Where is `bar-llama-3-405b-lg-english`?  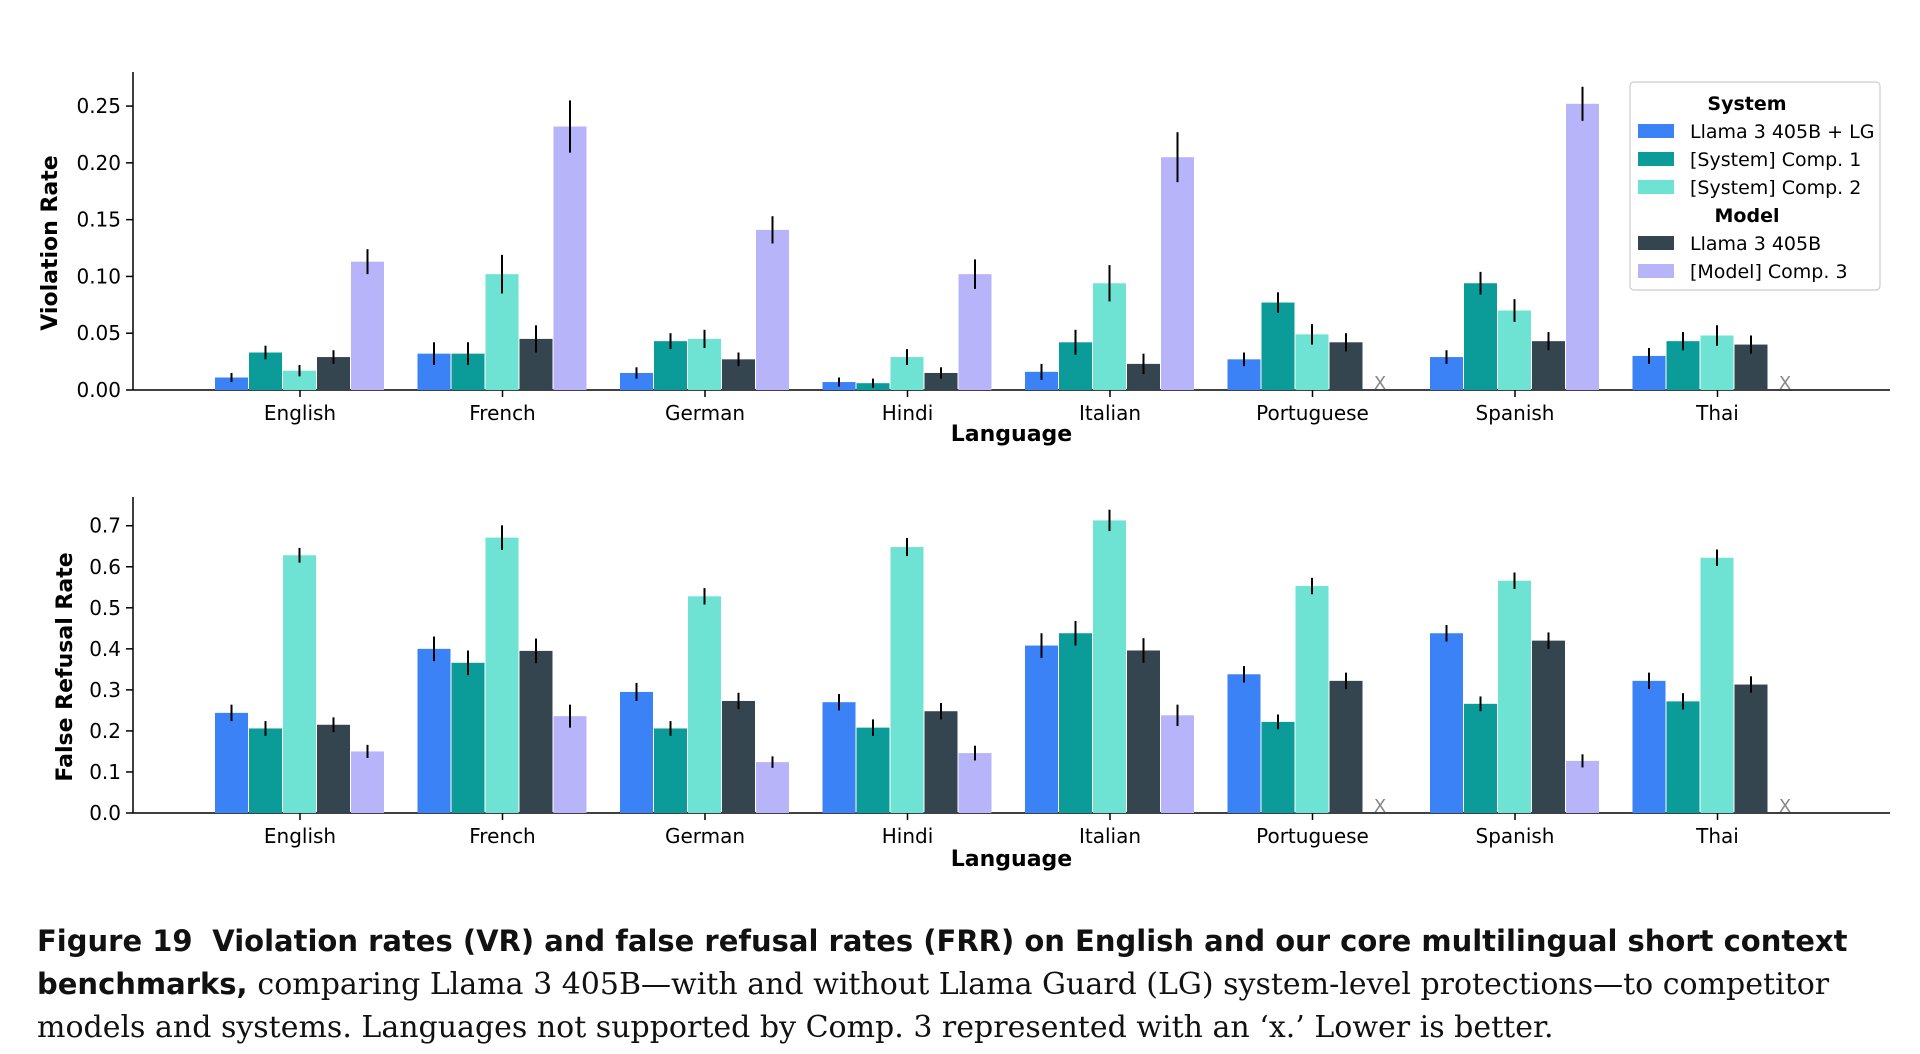 bar-llama-3-405b-lg-english is located at coordinates (231, 383).